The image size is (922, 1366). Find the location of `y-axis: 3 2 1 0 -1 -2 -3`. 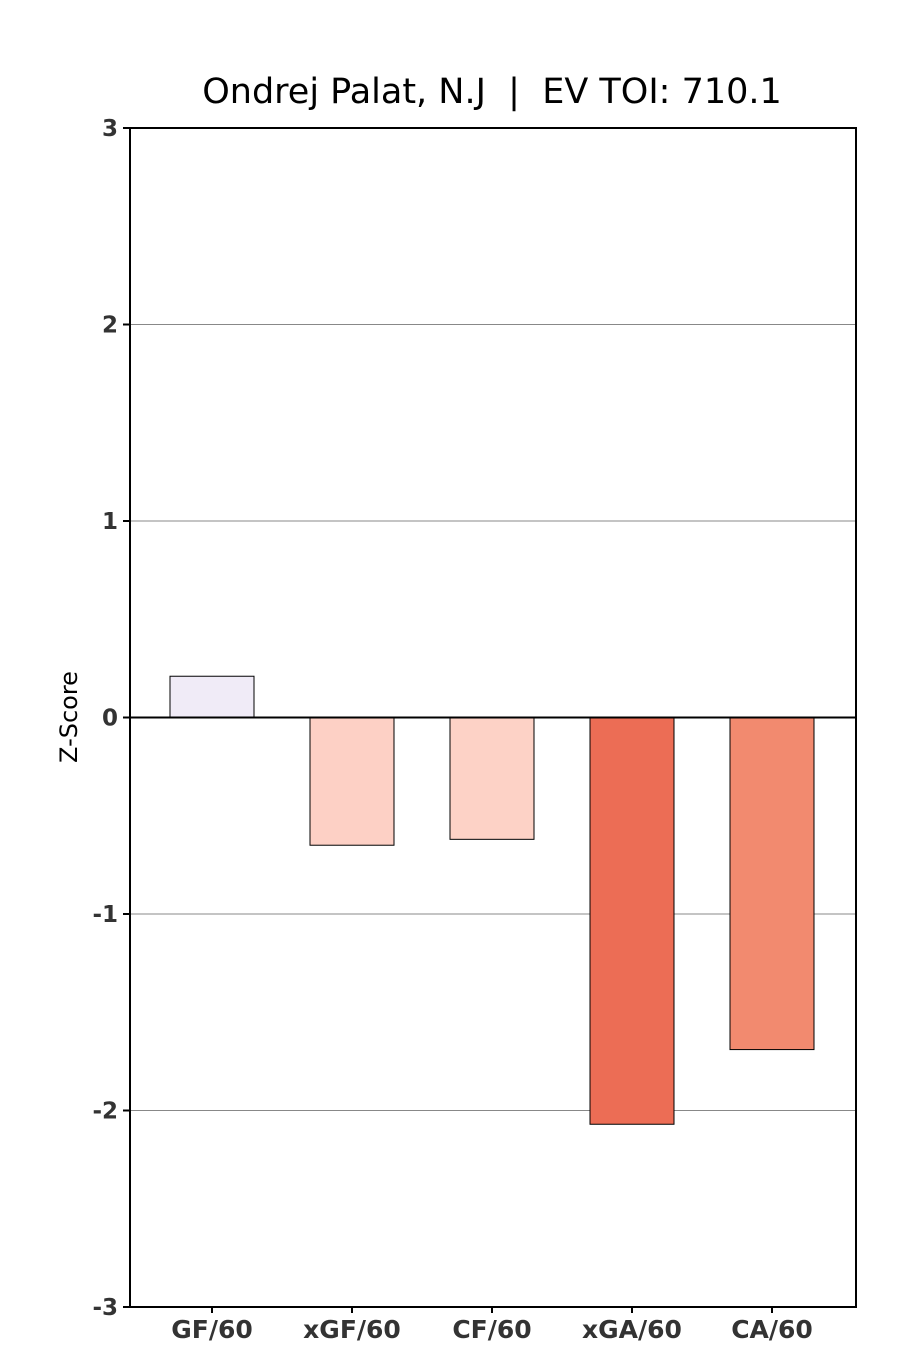

y-axis: 3 2 1 0 -1 -2 -3 is located at coordinates (111, 718).